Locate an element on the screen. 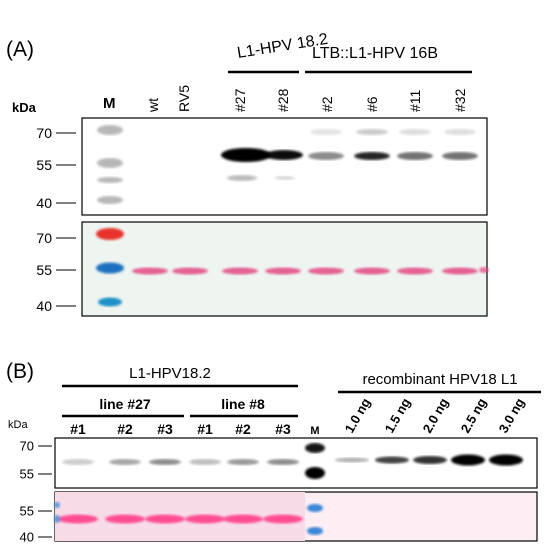 The height and width of the screenshot is (550, 546). amount-label: 2.5 ng is located at coordinates (474, 415).